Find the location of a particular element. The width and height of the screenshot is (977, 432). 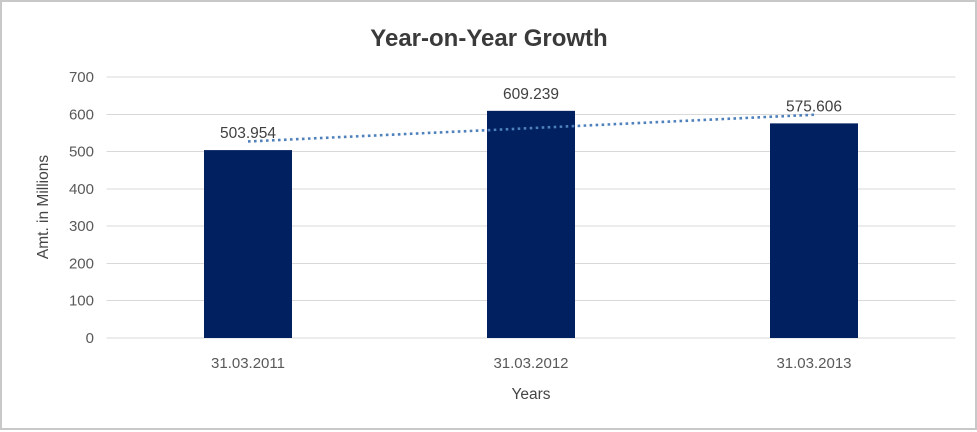

y-tick-label: 400 is located at coordinates (81, 189).